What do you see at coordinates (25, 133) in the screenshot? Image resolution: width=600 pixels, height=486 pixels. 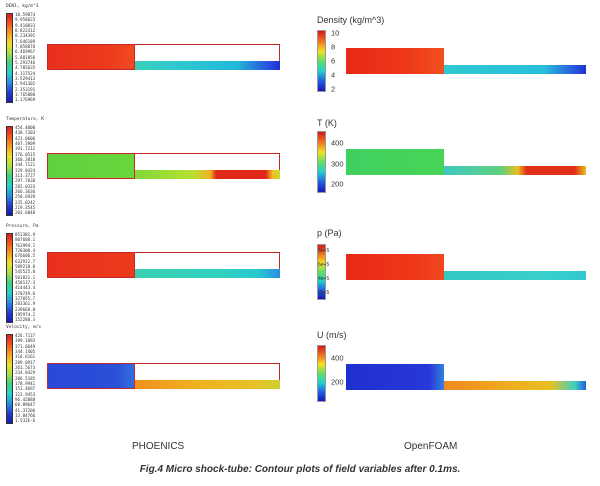 I see `legend-tick: 438.7303` at bounding box center [25, 133].